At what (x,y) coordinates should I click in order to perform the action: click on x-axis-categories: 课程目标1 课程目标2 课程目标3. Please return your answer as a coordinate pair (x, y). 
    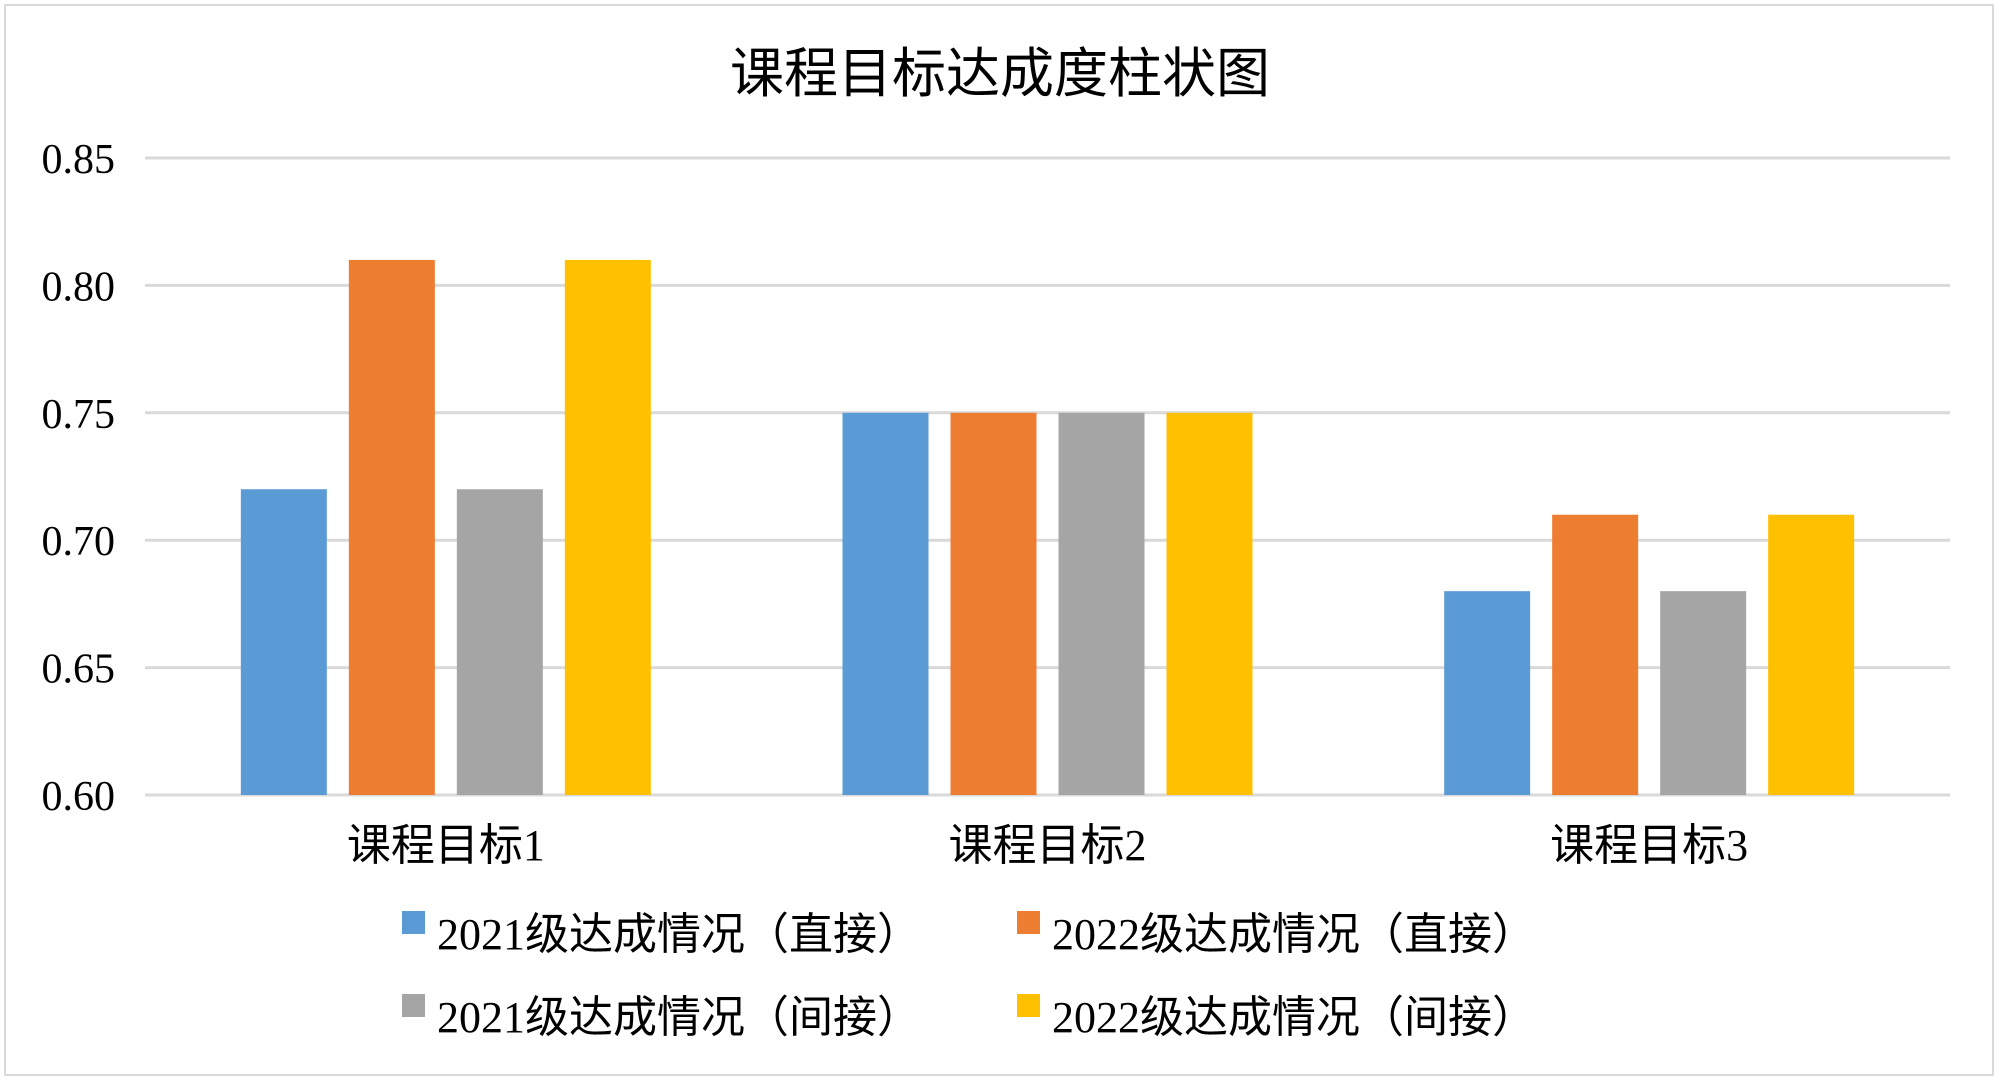
    Looking at the image, I should click on (1047, 845).